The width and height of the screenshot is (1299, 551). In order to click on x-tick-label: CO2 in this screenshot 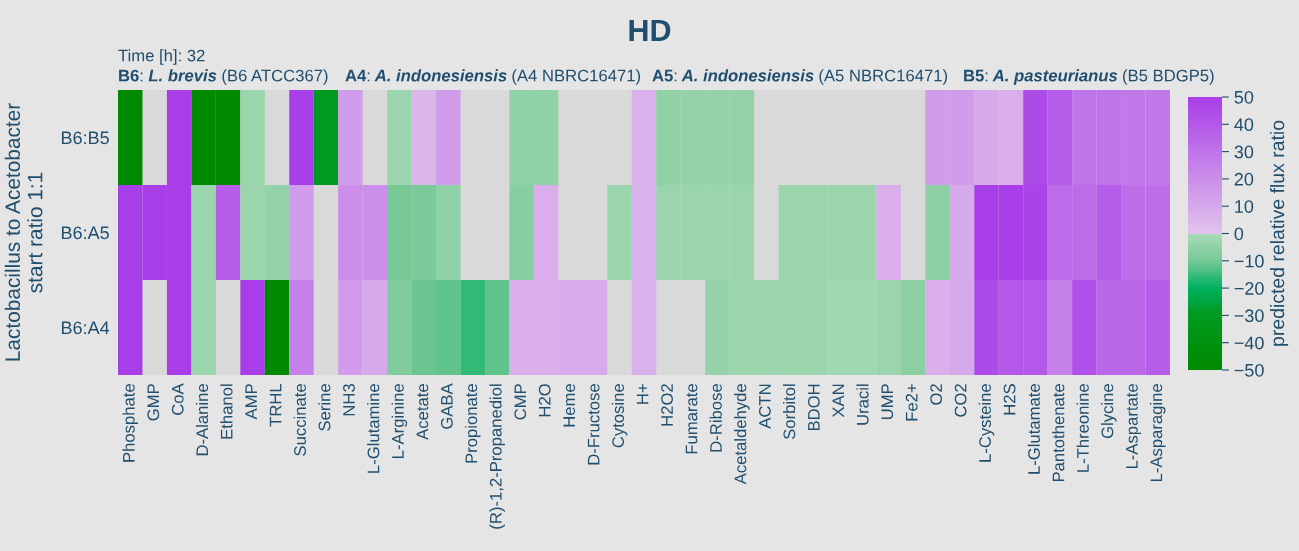, I will do `click(960, 400)`.